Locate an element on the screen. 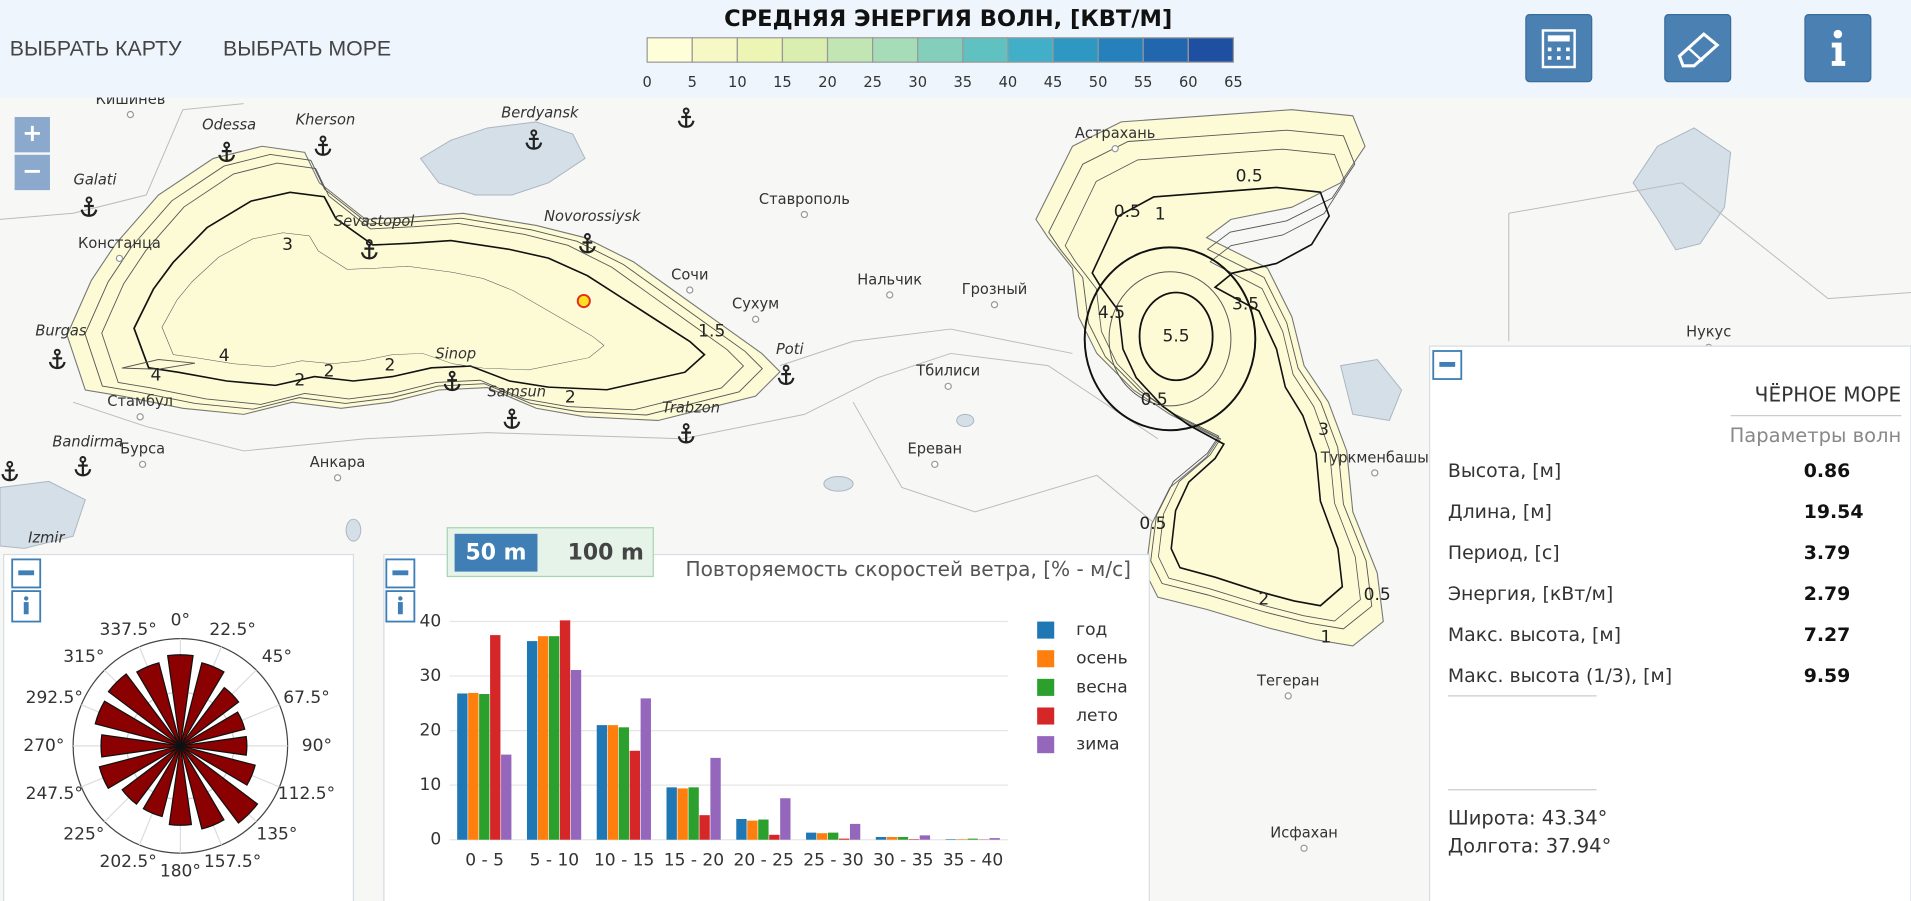 Image resolution: width=1911 pixels, height=901 pixels. legend-label: лето is located at coordinates (1097, 716).